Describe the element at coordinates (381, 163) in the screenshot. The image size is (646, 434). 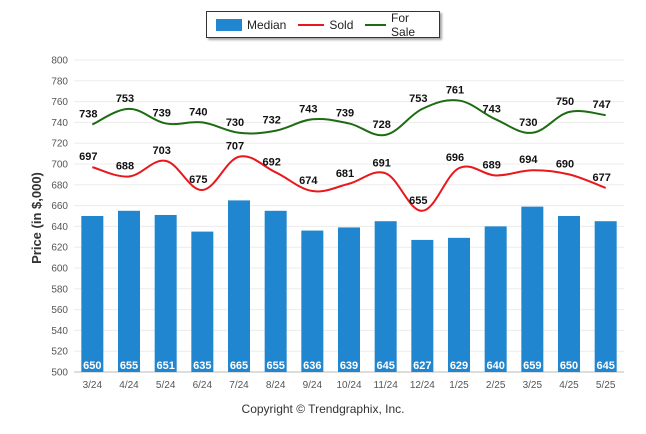
I see `sold-value-label: 691` at that location.